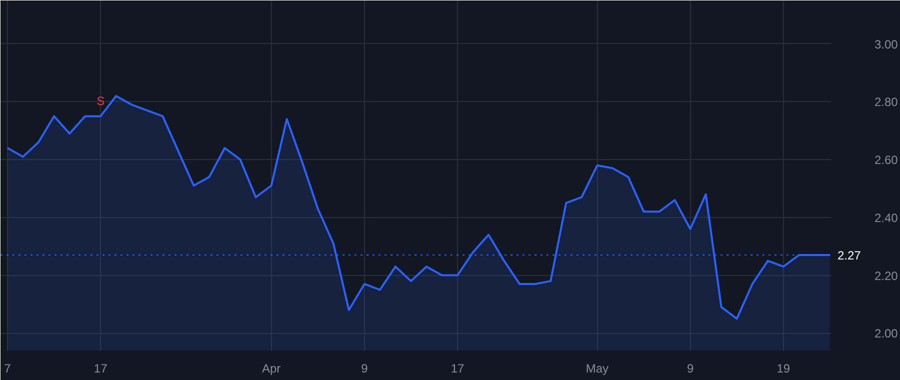 Image resolution: width=900 pixels, height=380 pixels. What do you see at coordinates (886, 217) in the screenshot?
I see `y-tick-label: 2.40` at bounding box center [886, 217].